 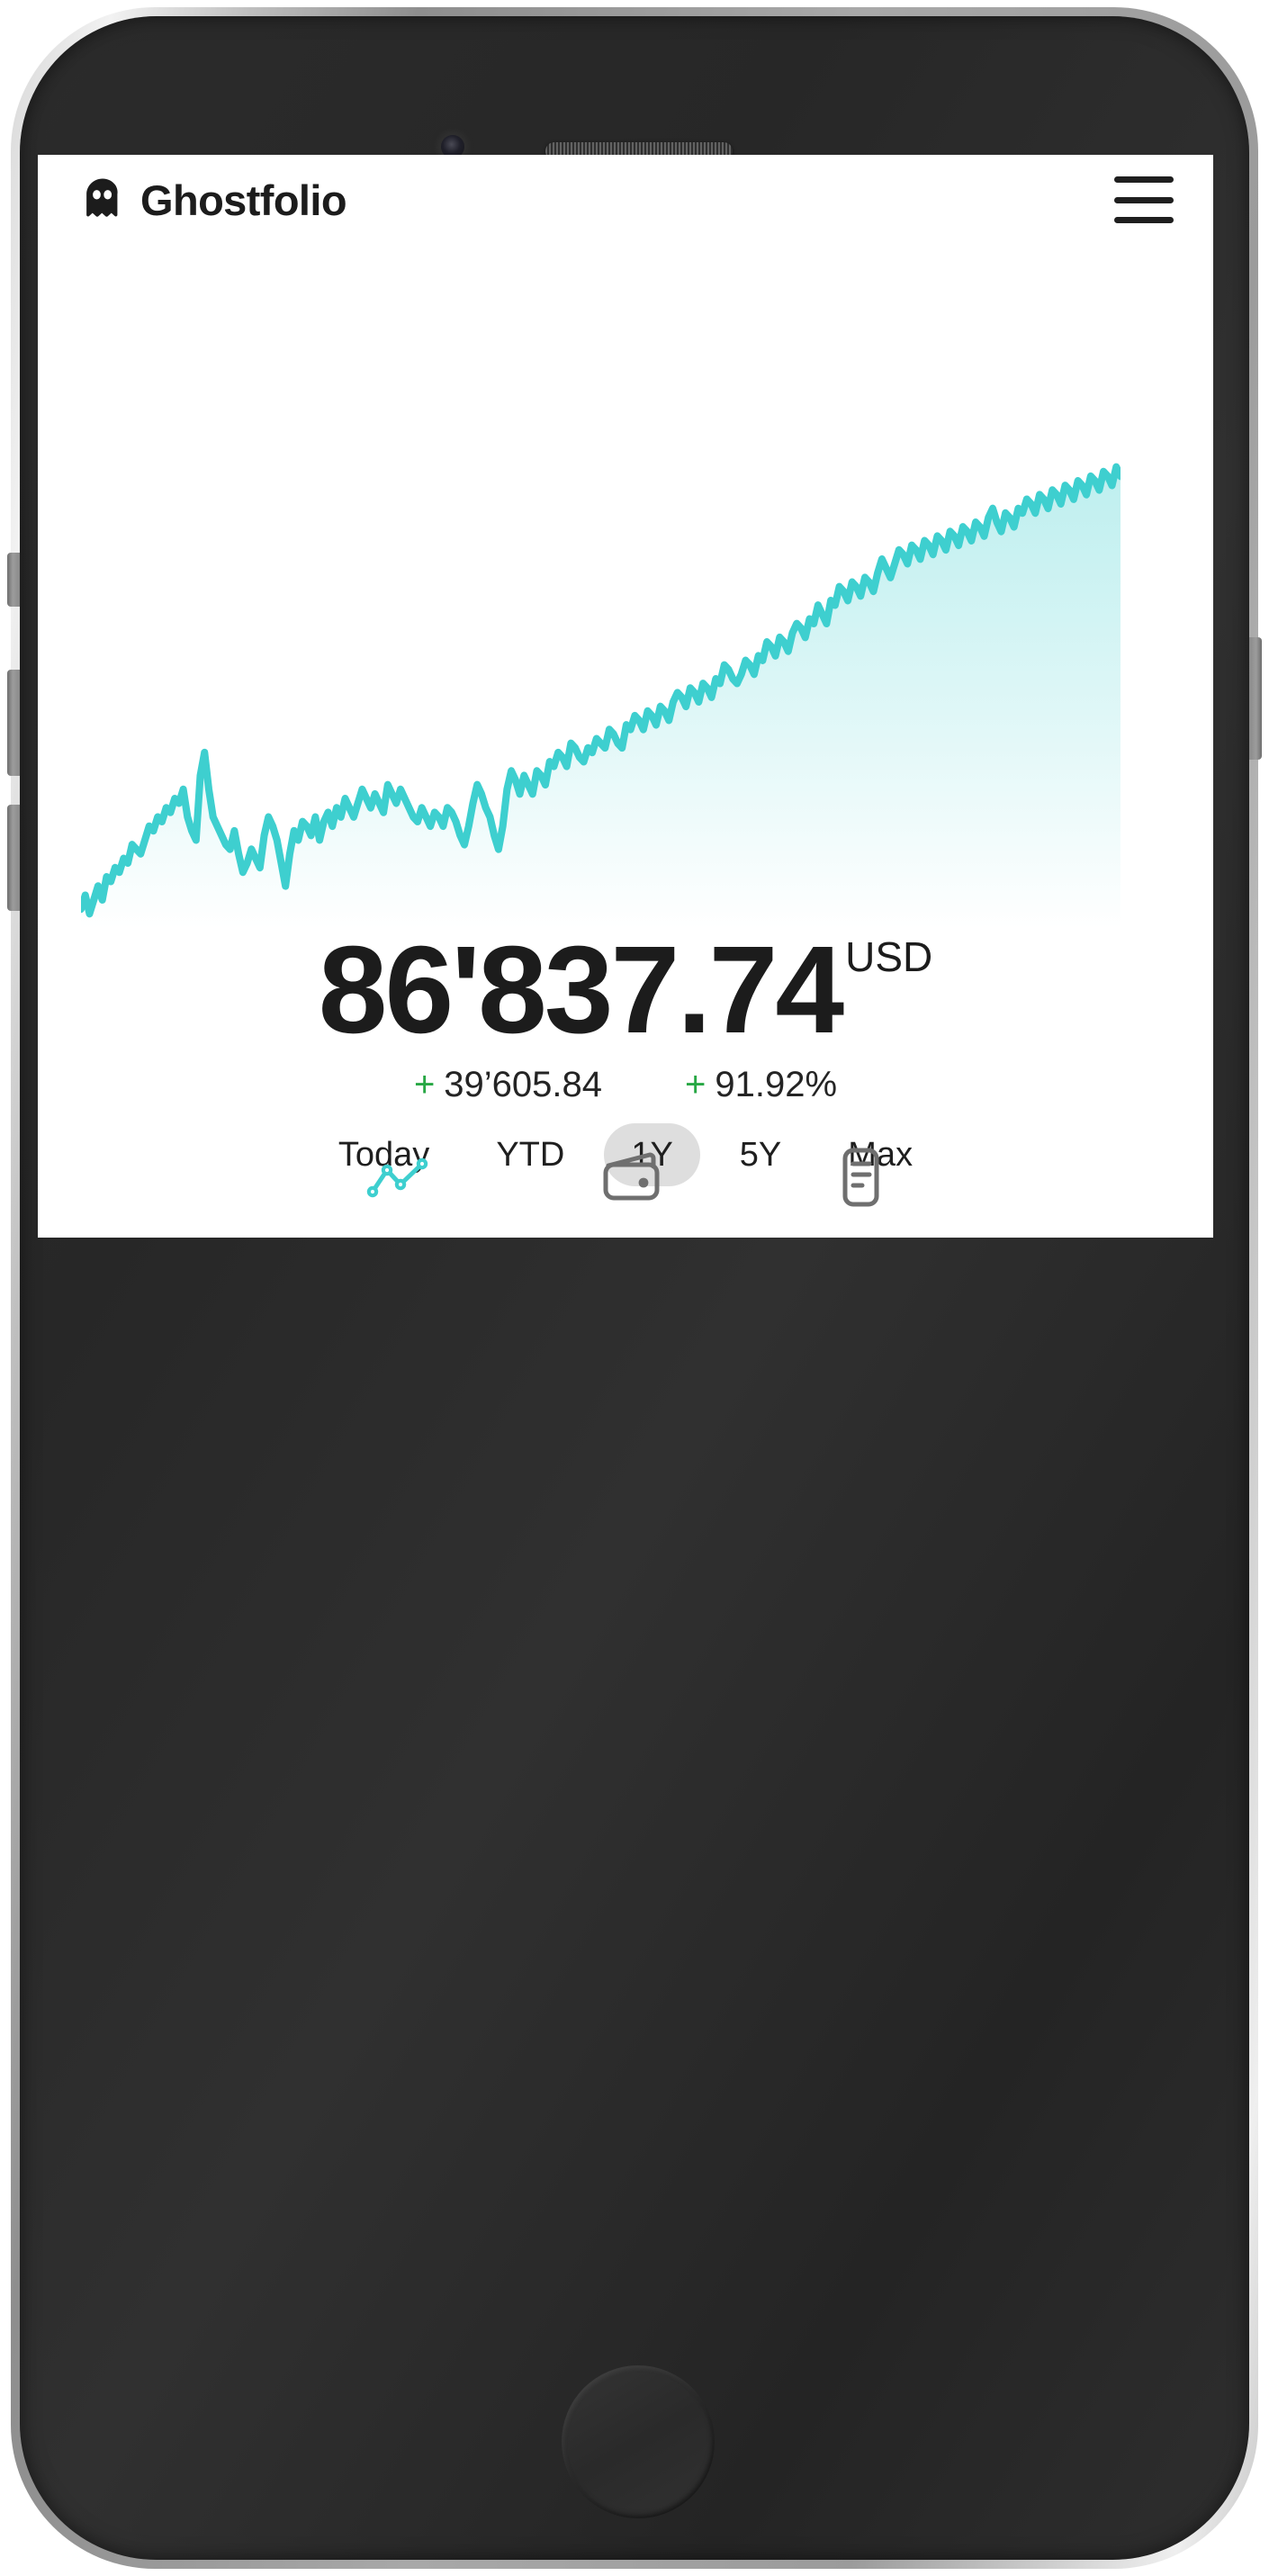 What do you see at coordinates (881, 1155) in the screenshot?
I see `range-tab-max: Max` at bounding box center [881, 1155].